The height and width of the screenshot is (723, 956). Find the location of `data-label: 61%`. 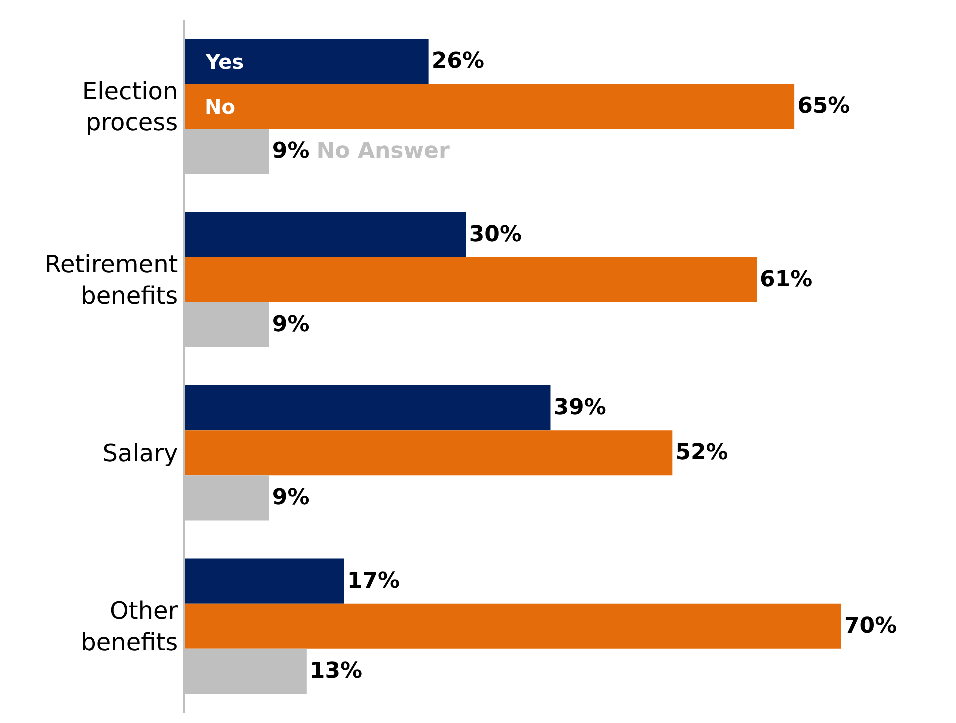

data-label: 61% is located at coordinates (786, 279).